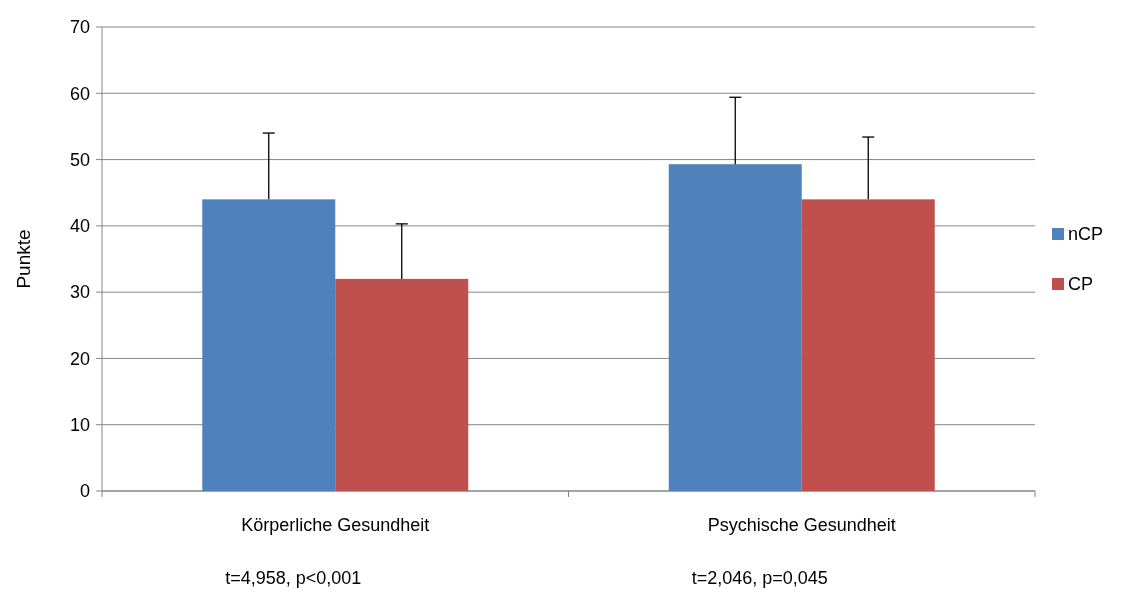 The height and width of the screenshot is (592, 1143). Describe the element at coordinates (84, 491) in the screenshot. I see `y-tick-label: 0` at that location.